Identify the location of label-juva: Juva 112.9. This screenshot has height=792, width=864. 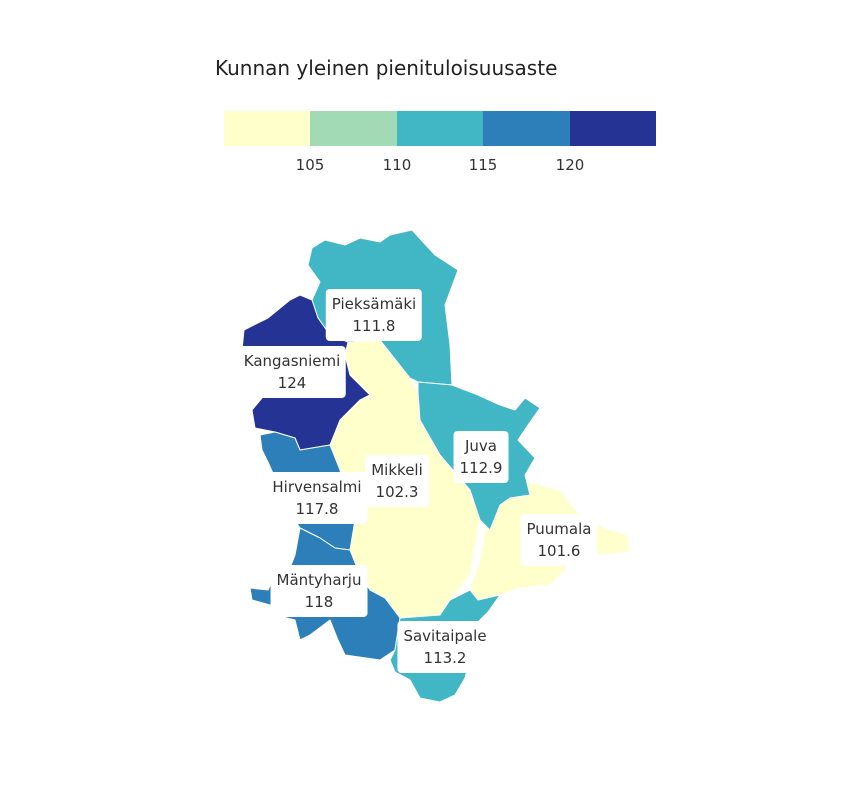
(481, 457).